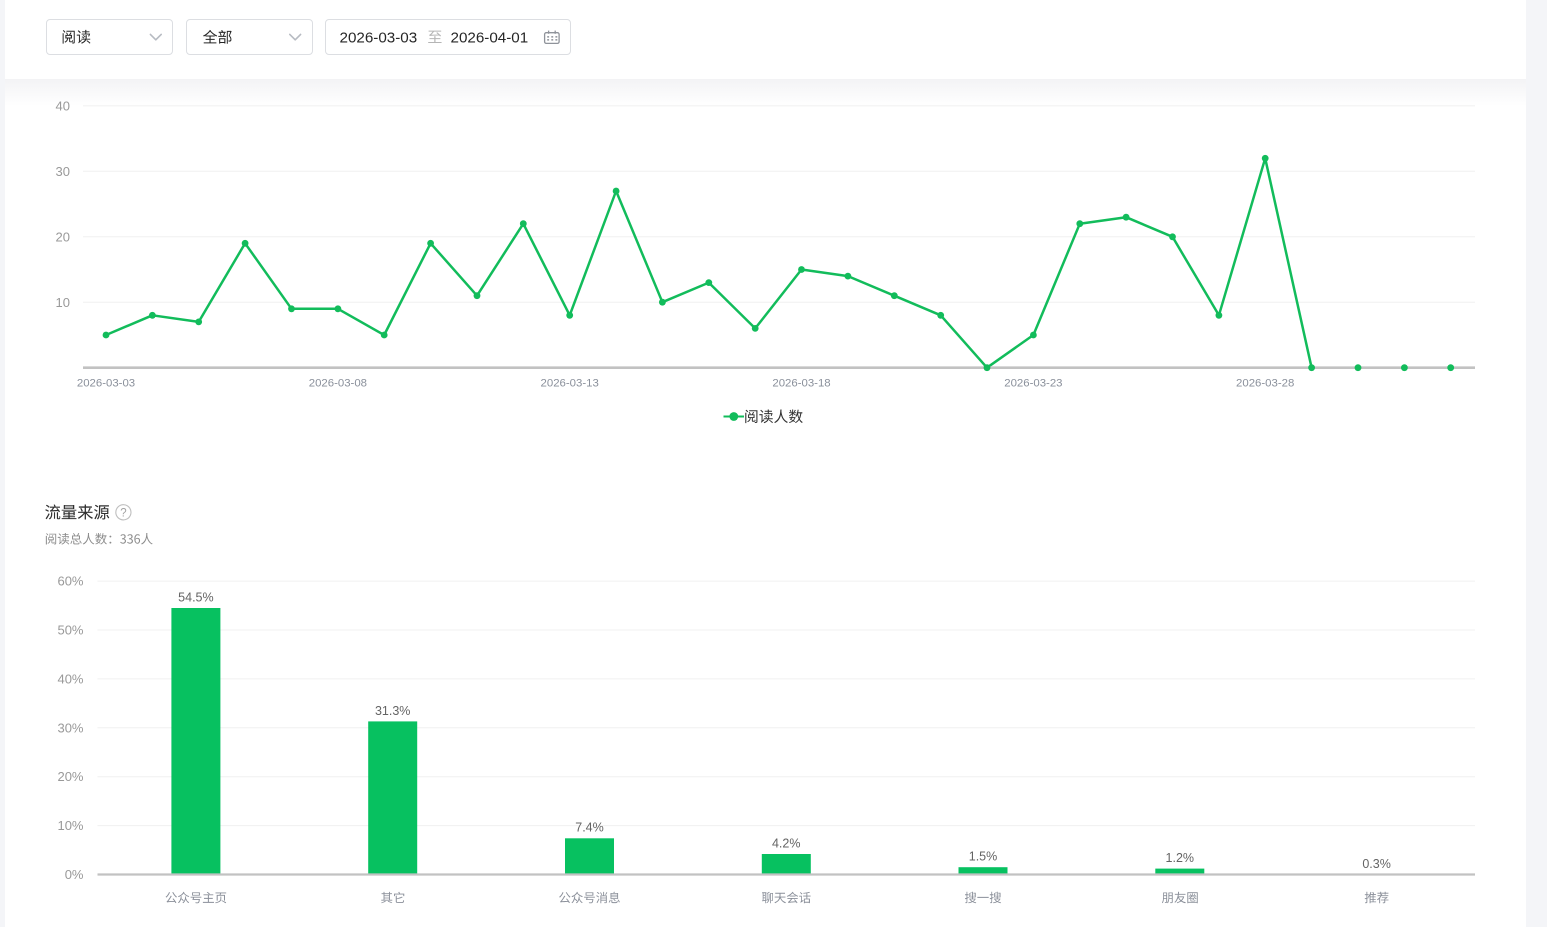  What do you see at coordinates (70, 581) in the screenshot?
I see `svg-text: 60%` at bounding box center [70, 581].